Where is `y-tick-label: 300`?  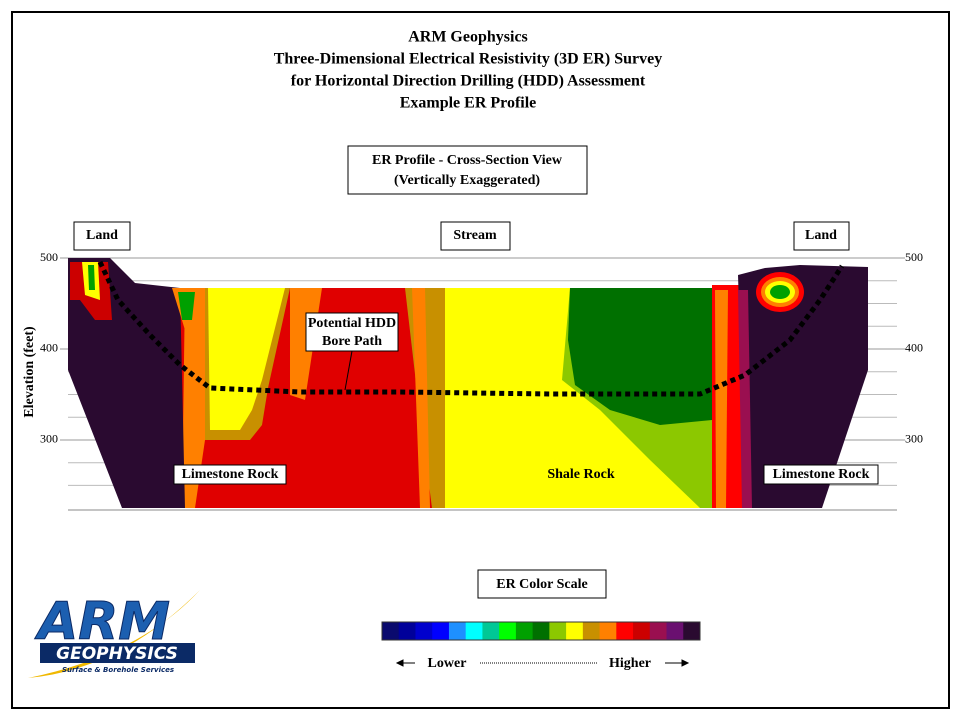 y-tick-label: 300 is located at coordinates (49, 439).